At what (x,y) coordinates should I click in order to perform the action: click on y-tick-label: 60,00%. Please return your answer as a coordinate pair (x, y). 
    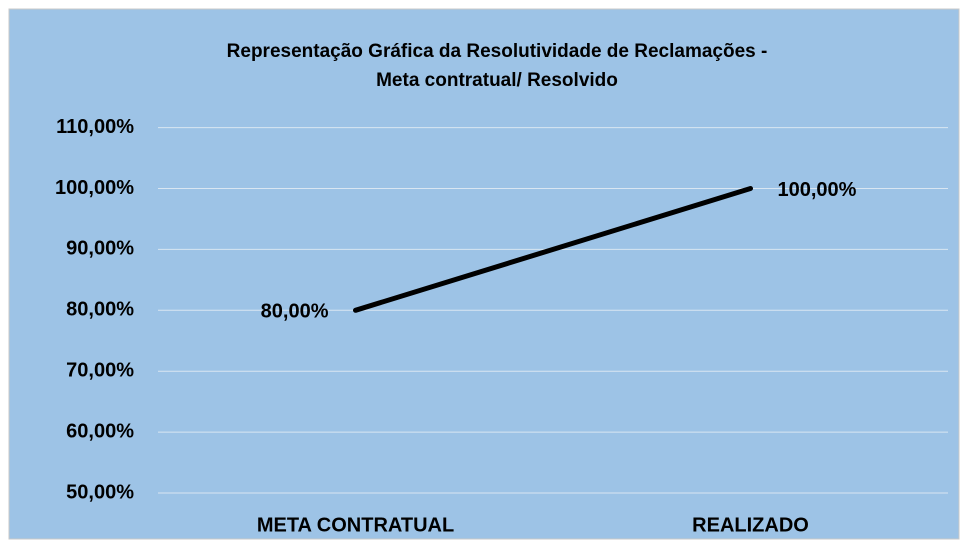
    Looking at the image, I should click on (100, 431).